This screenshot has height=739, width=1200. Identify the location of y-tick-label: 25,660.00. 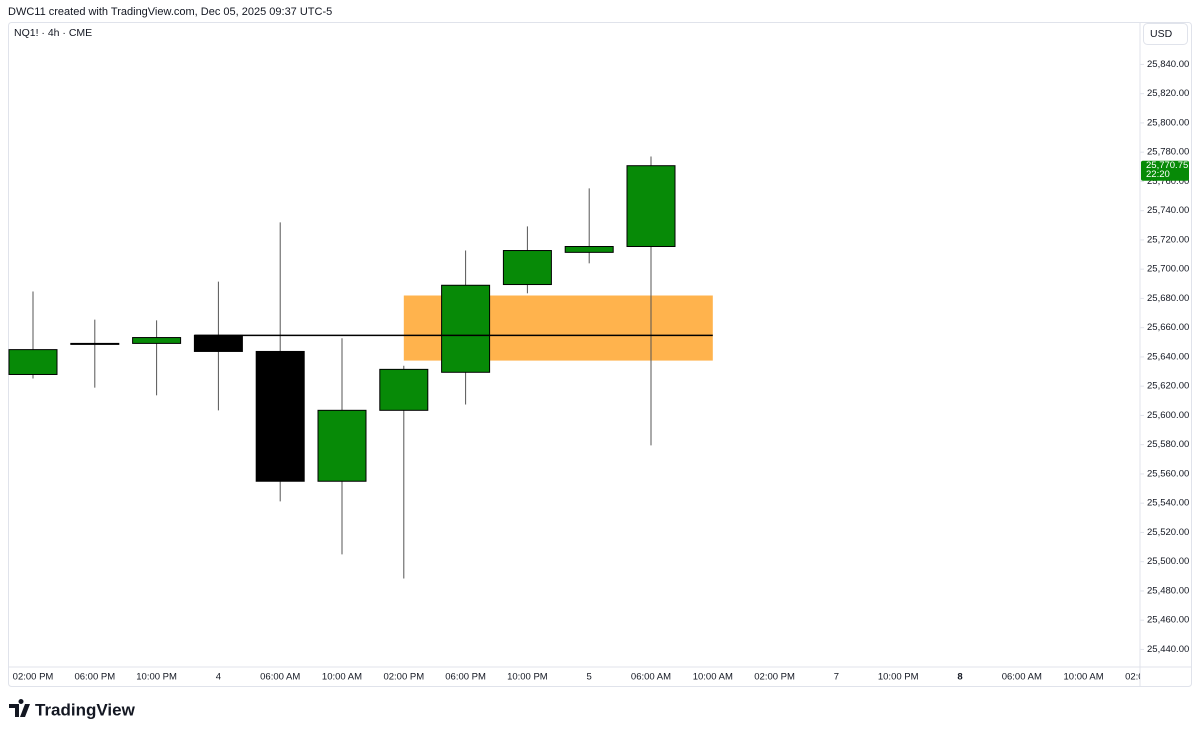
(1168, 327).